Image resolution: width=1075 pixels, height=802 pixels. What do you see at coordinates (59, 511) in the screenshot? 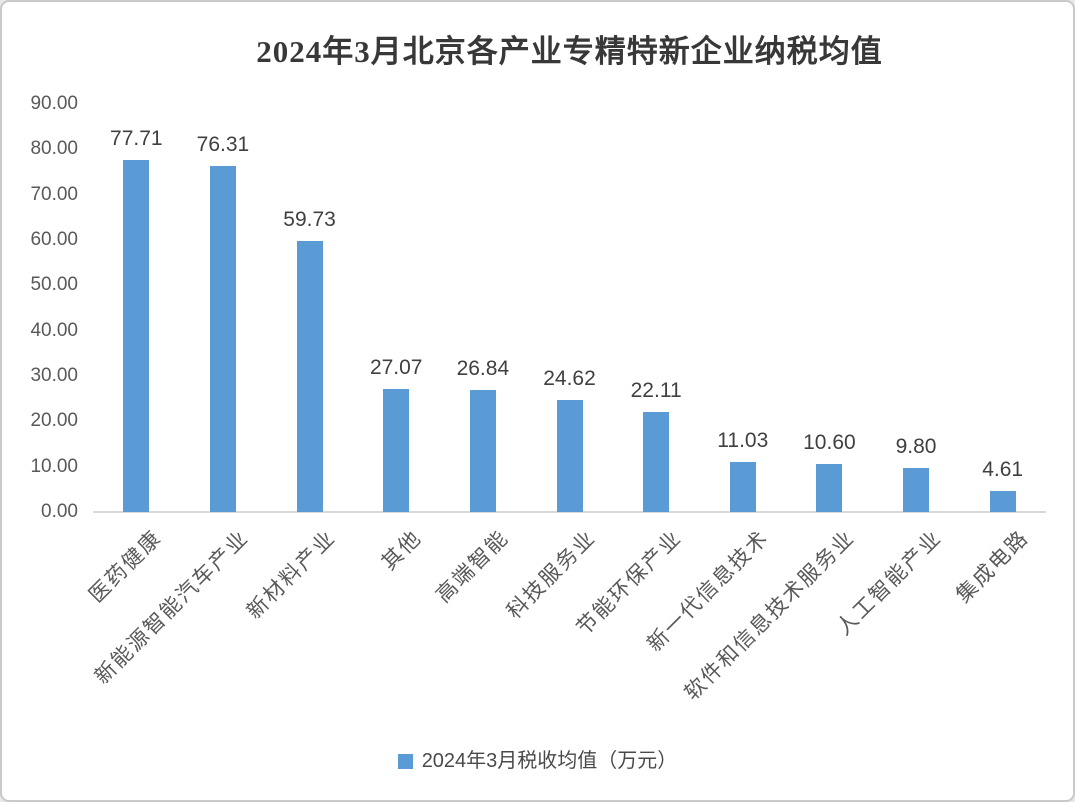
I see `y-axis-tick-label: 0.00` at bounding box center [59, 511].